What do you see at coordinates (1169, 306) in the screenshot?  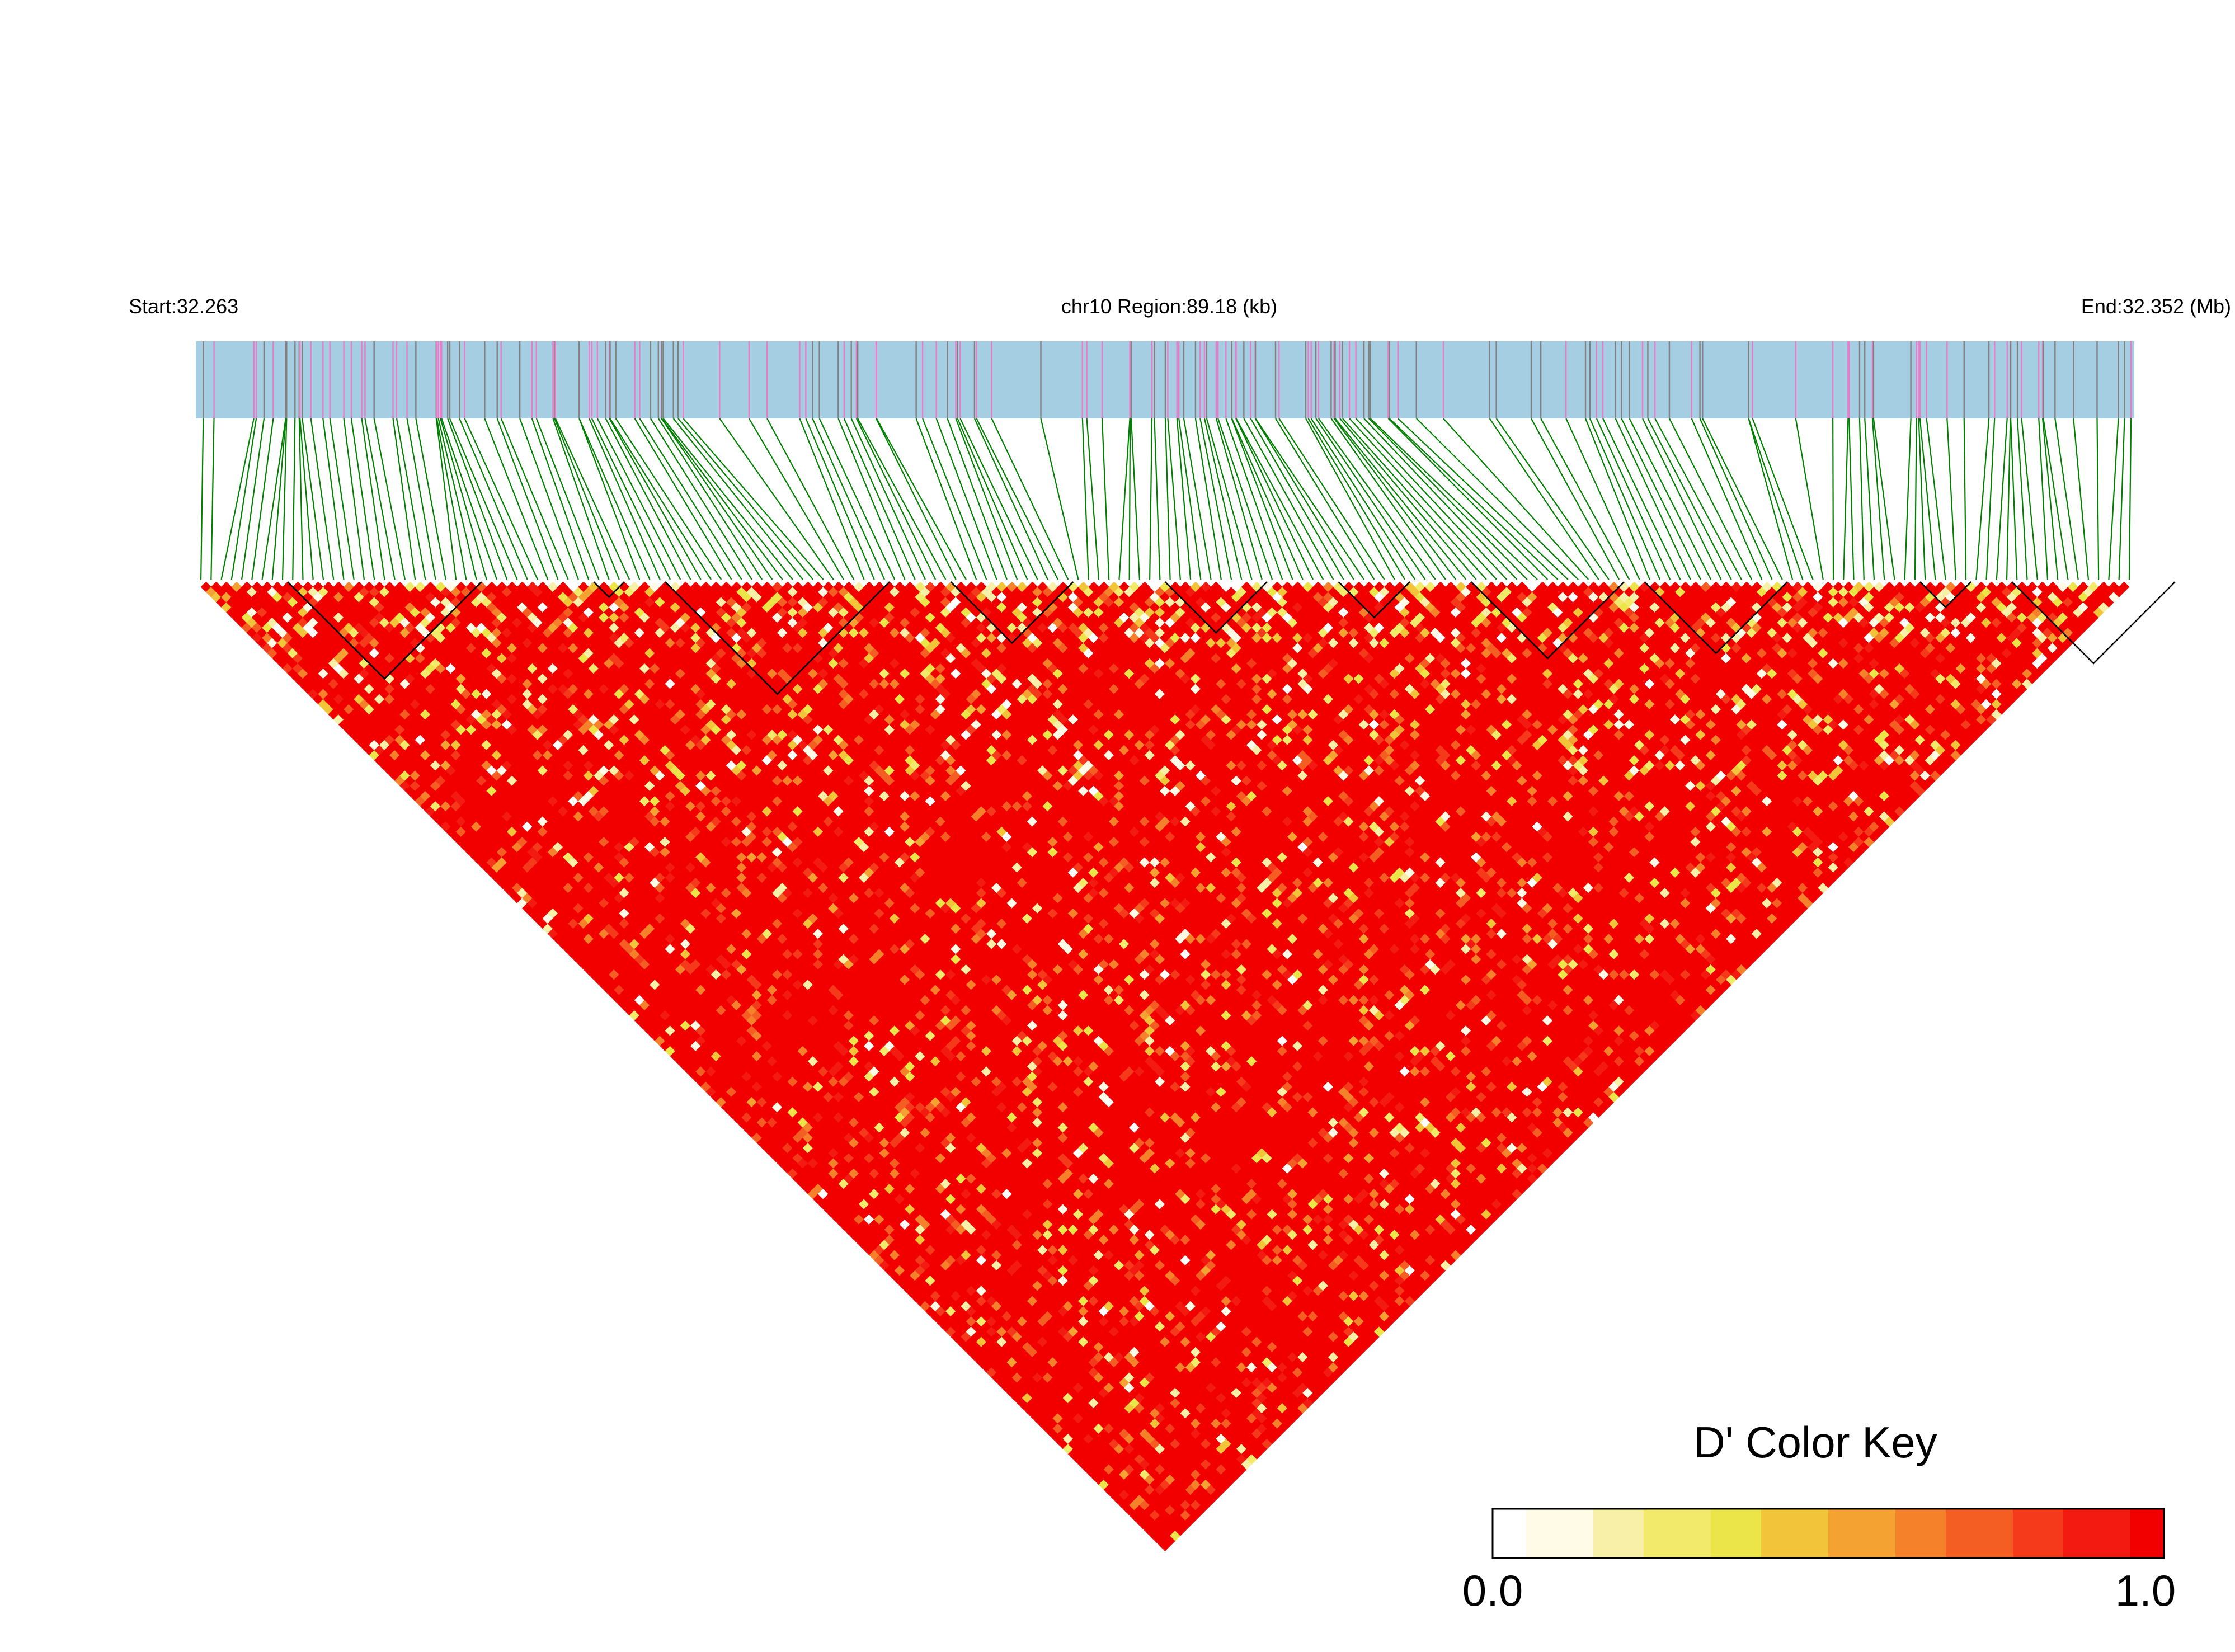 I see `region-label: chr10 Region:89.18 (kb)` at bounding box center [1169, 306].